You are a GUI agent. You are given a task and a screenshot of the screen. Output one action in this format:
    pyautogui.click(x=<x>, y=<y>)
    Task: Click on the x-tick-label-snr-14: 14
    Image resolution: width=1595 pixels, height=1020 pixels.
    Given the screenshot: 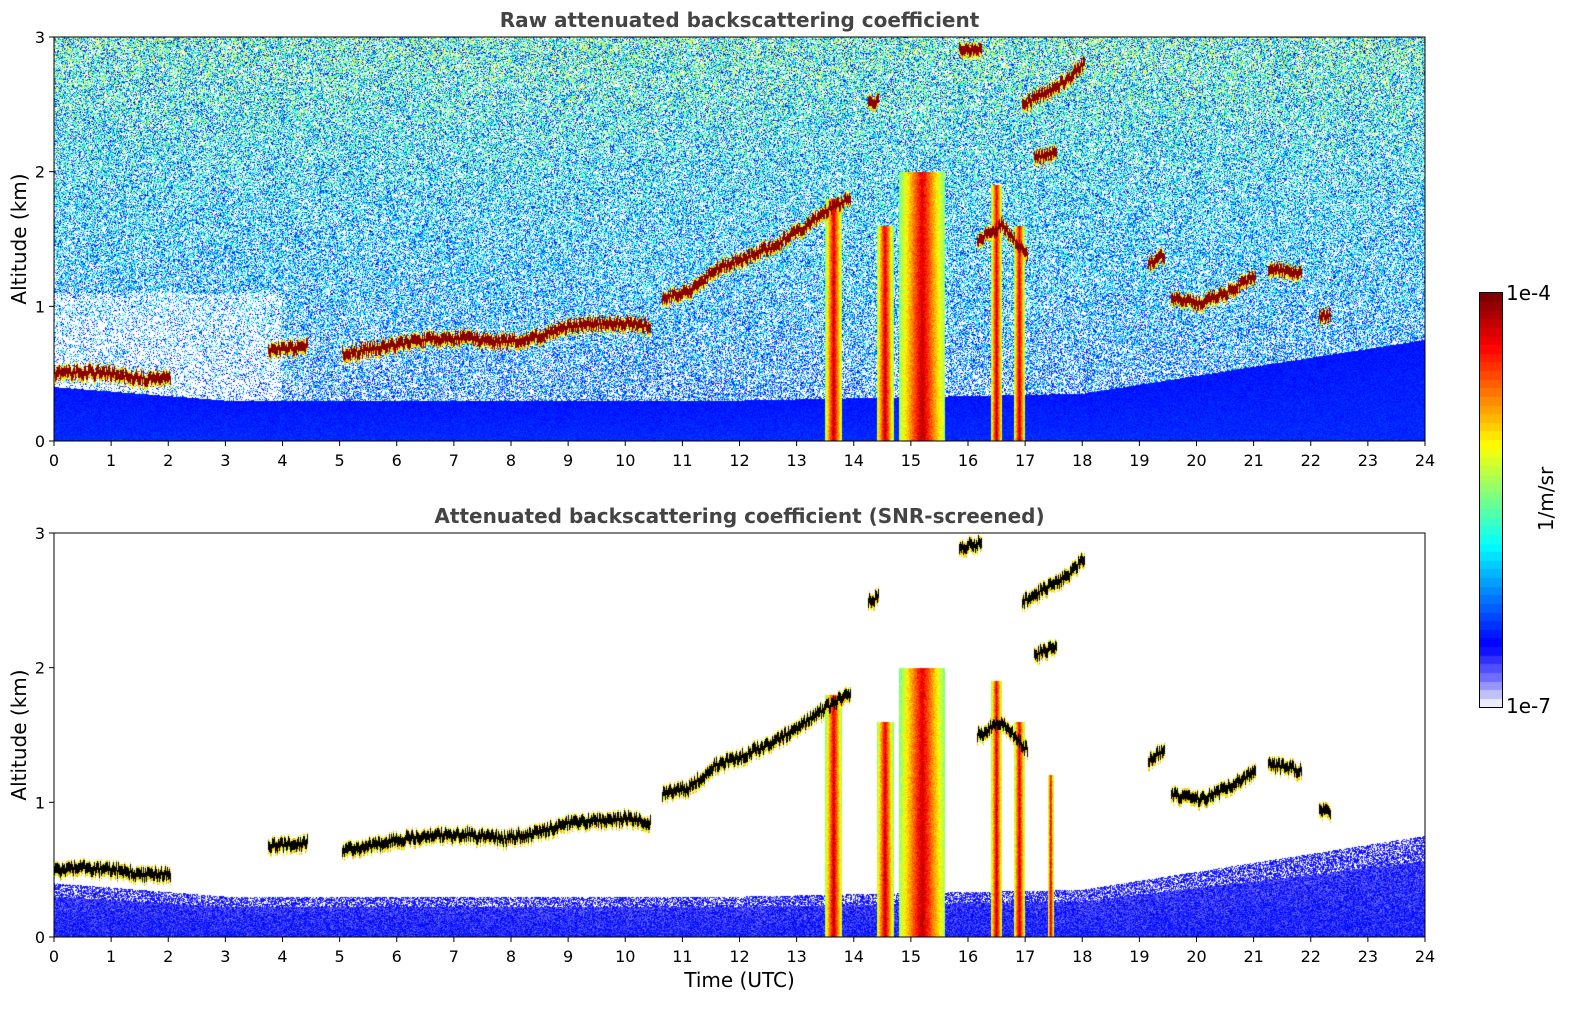 What is the action you would take?
    pyautogui.click(x=854, y=956)
    